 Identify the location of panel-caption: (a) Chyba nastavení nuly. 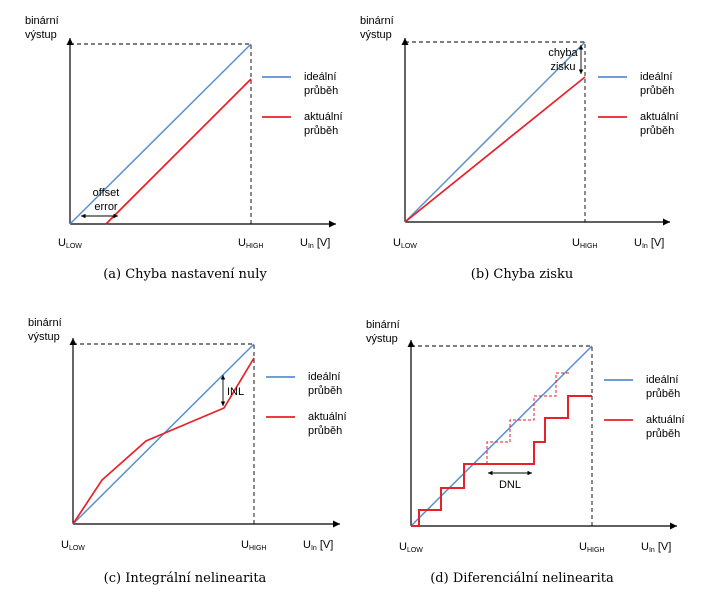
(185, 274).